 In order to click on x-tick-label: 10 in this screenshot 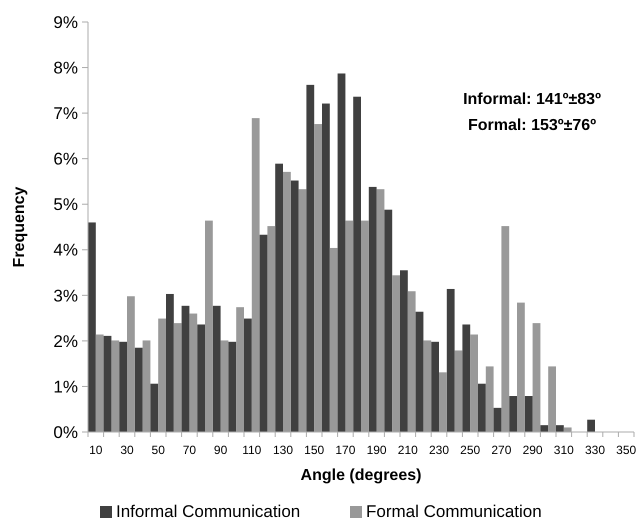, I will do `click(96, 450)`.